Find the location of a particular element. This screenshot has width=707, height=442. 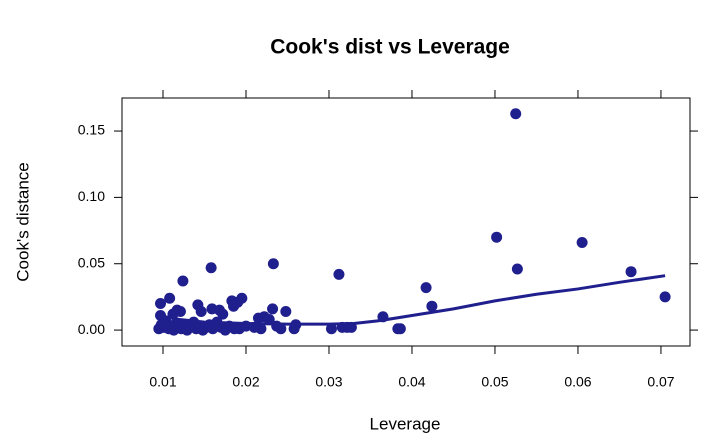

y-tick-label: 0.15 is located at coordinates (91, 130).